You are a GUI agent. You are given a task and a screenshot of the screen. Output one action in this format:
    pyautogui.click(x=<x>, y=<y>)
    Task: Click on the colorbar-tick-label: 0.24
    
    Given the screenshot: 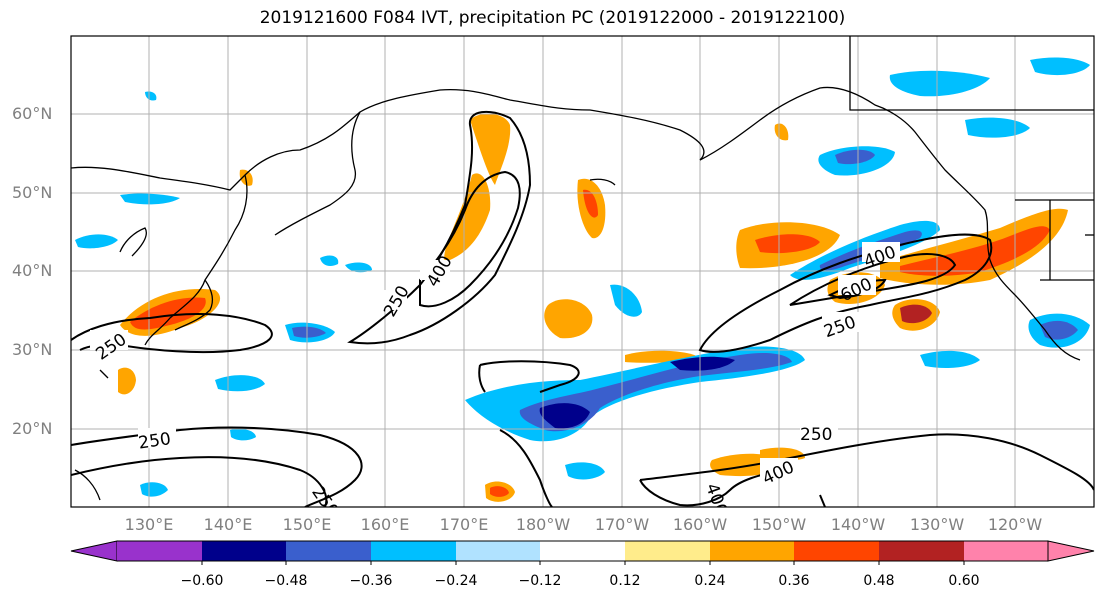 What is the action you would take?
    pyautogui.click(x=710, y=581)
    